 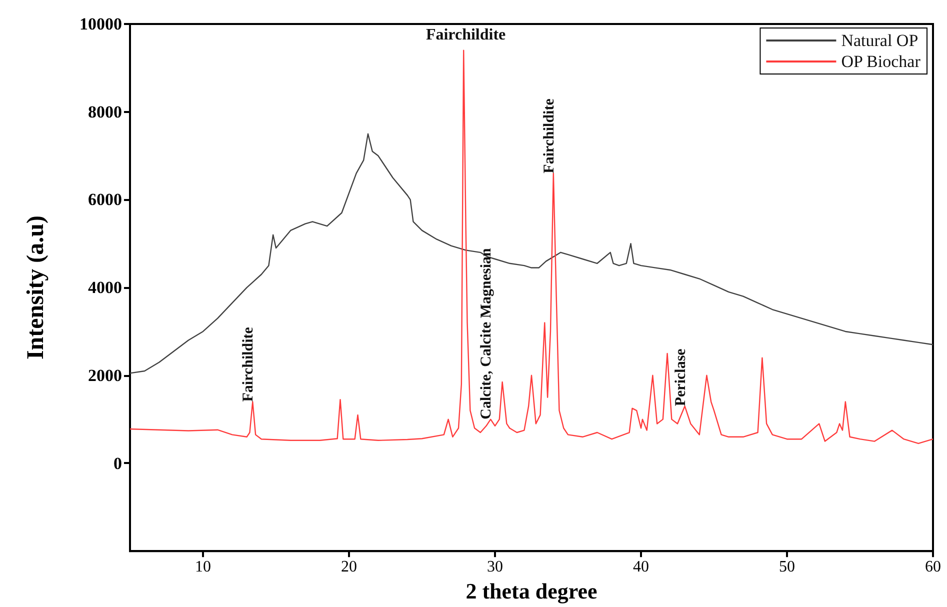 What do you see at coordinates (881, 61) in the screenshot?
I see `legend-label: OP Biochar` at bounding box center [881, 61].